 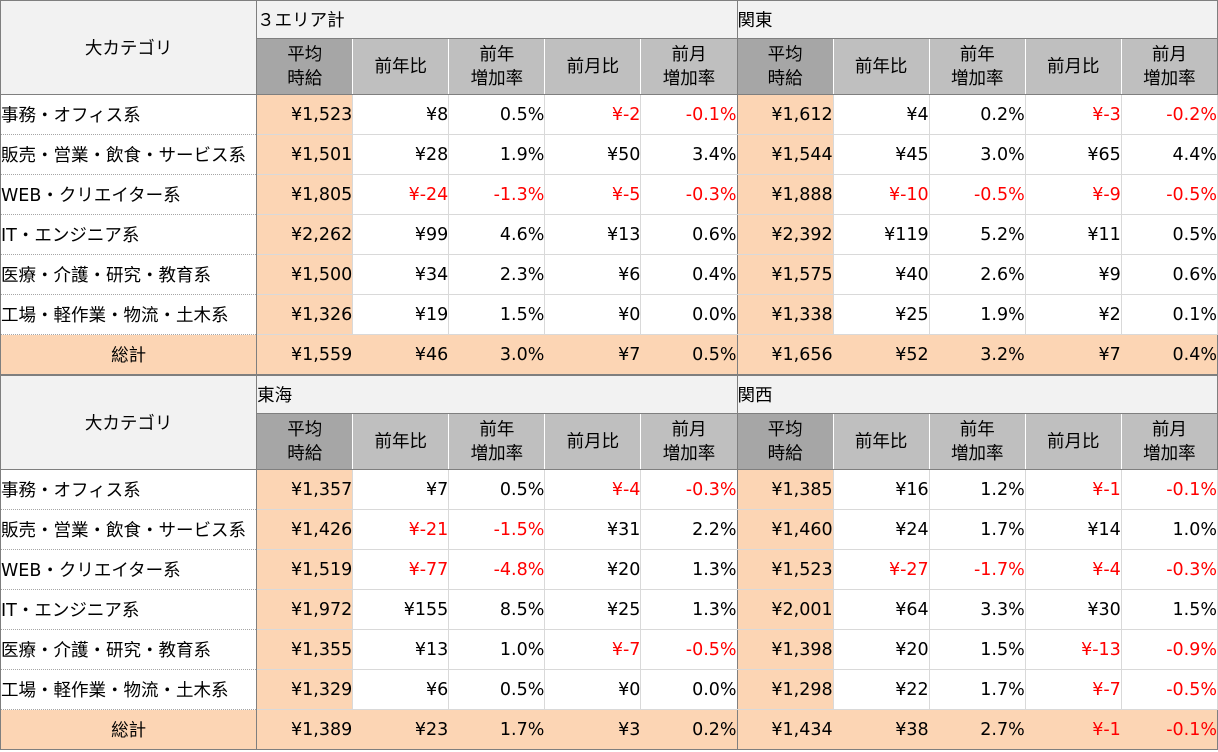 I want to click on column-header-row: 平均 時給 前年比 前年 増加率 前月比 前月 増加率 平均 時給 前年比 前年 増加率 前月比 前月 増加率, so click(x=609, y=441).